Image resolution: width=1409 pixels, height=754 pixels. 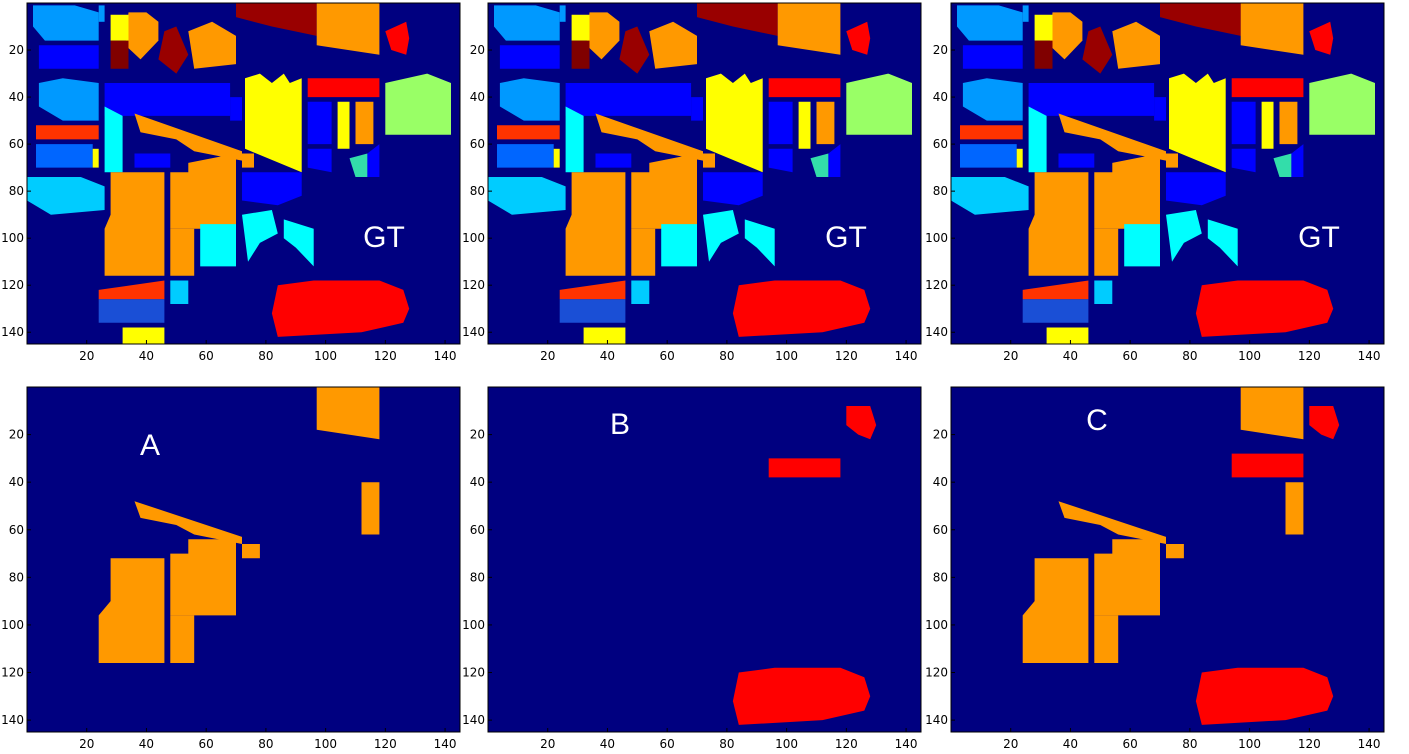 I want to click on class-region-light-green, so click(x=418, y=104).